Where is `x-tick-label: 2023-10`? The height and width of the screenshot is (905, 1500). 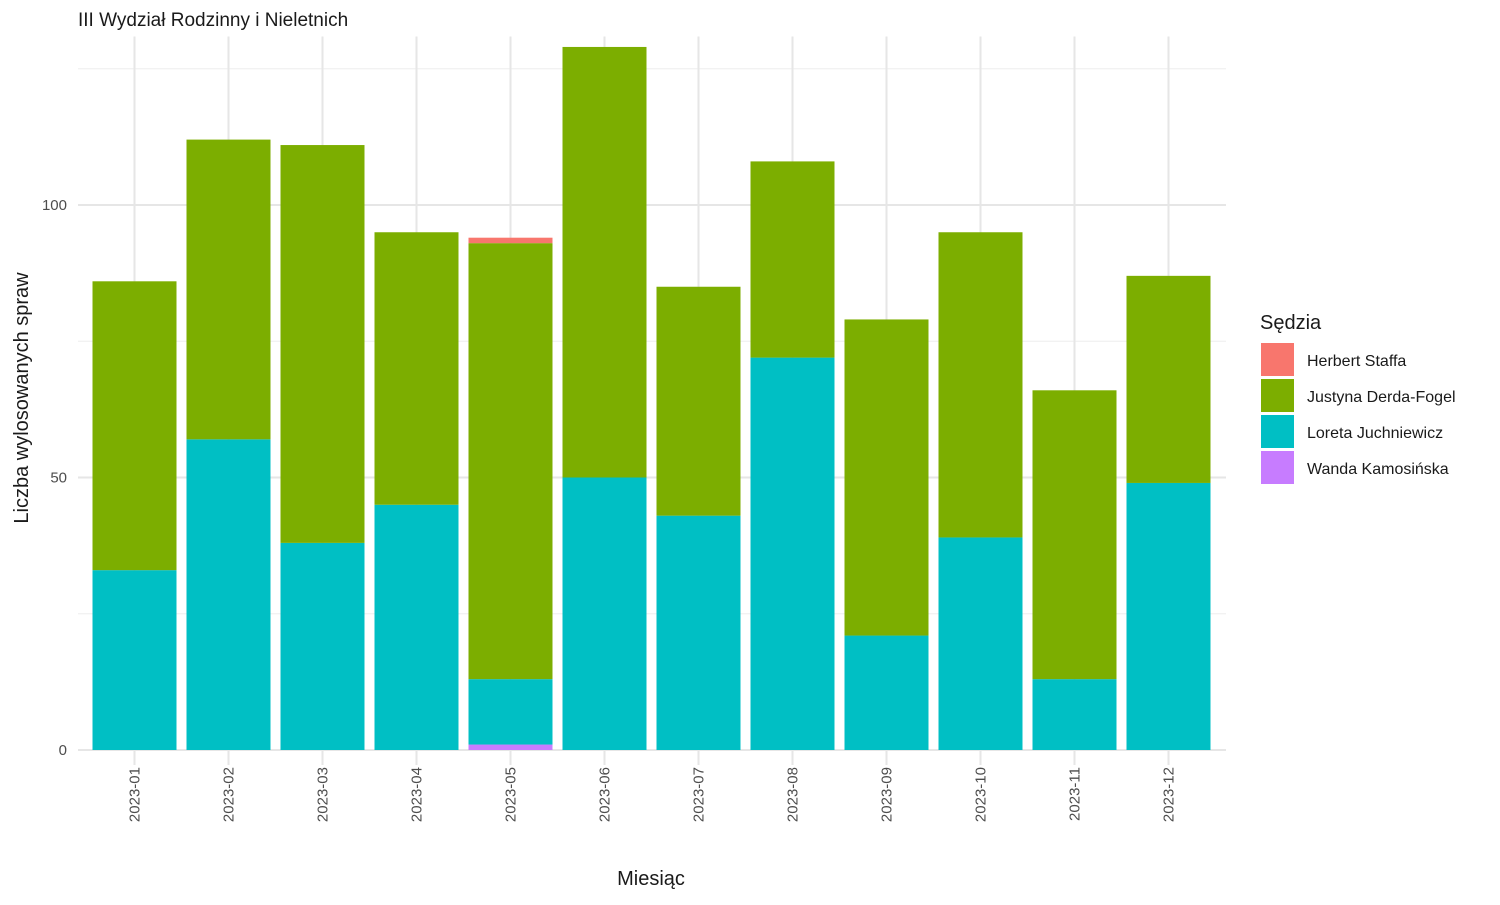
x-tick-label: 2023-10 is located at coordinates (981, 794).